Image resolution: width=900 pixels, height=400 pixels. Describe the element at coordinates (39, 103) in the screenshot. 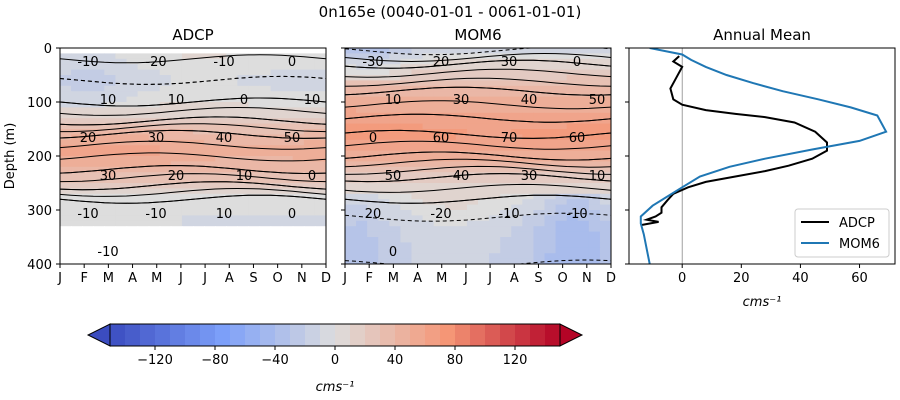

I see `y-tick-label: 100` at that location.